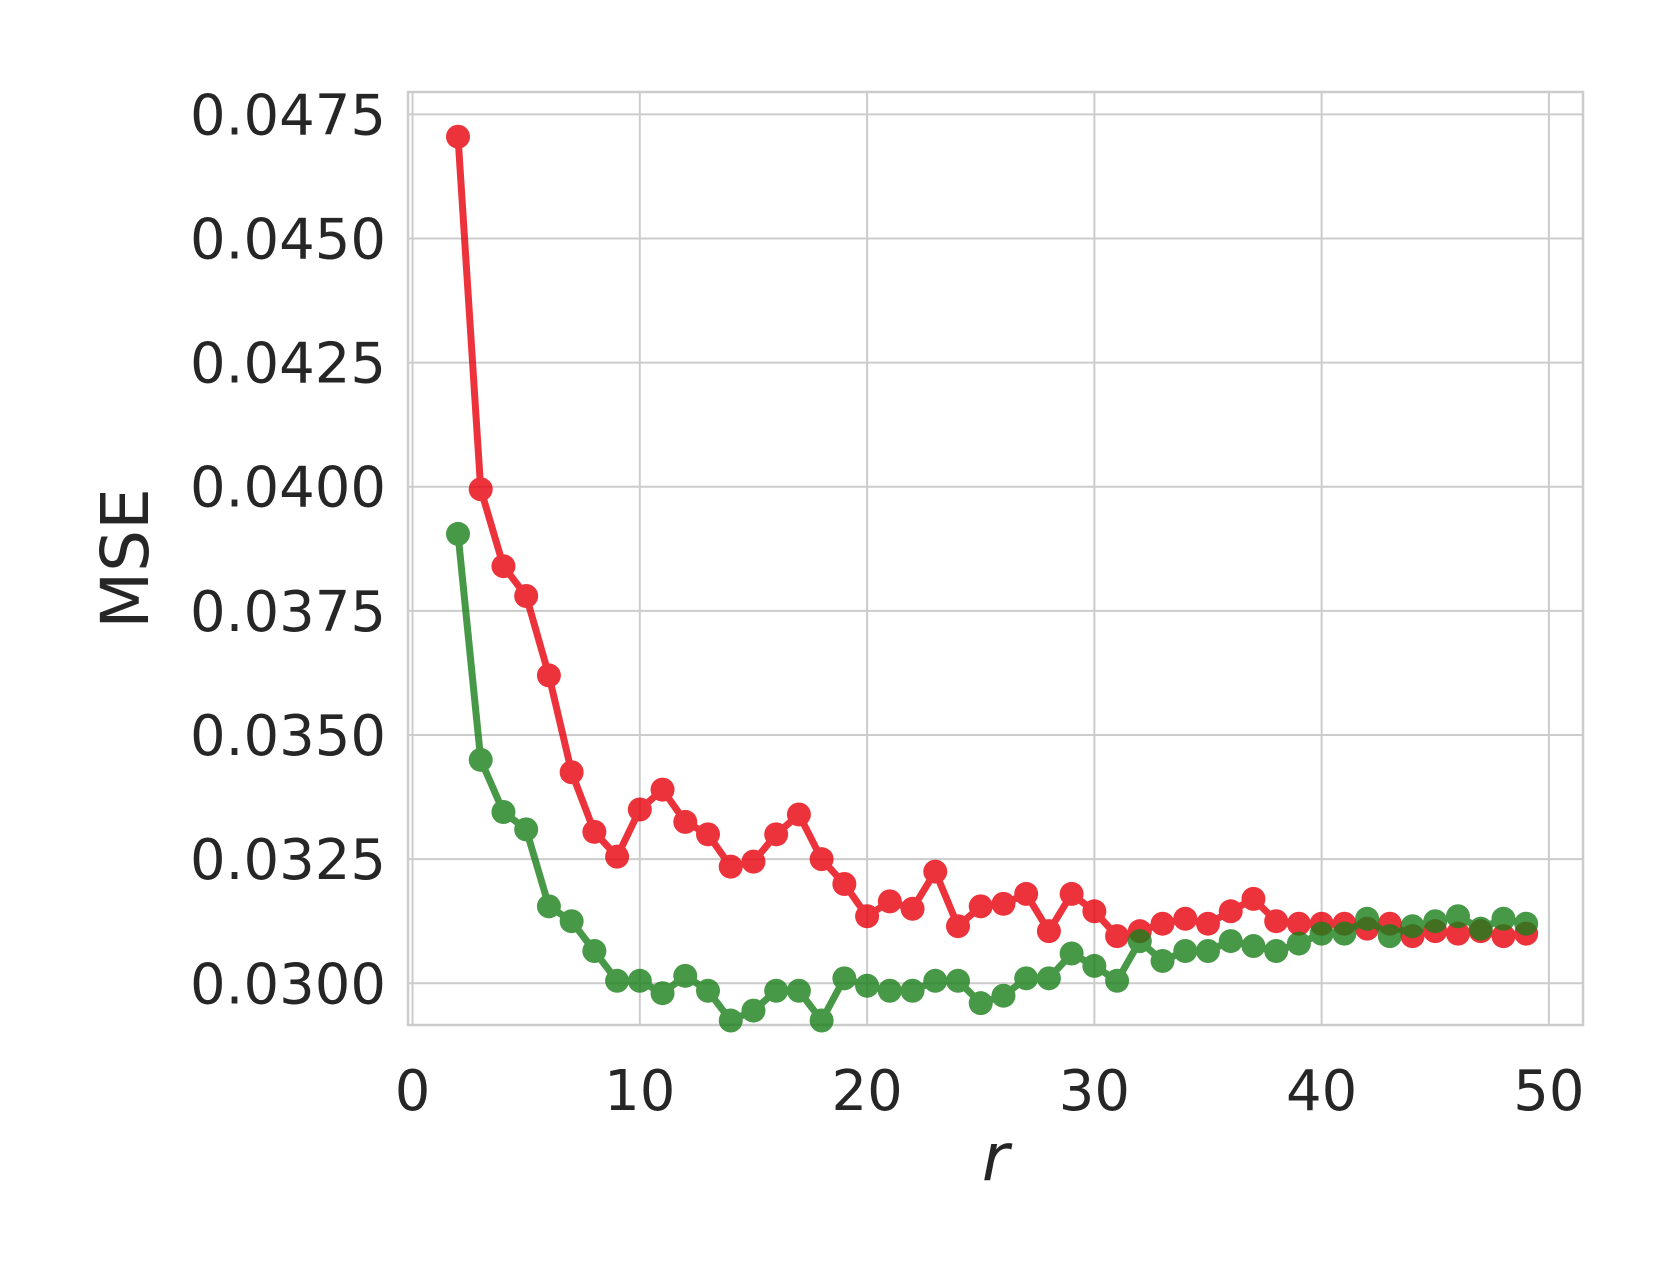  I want to click on y-tick-label: 0.0350, so click(288, 736).